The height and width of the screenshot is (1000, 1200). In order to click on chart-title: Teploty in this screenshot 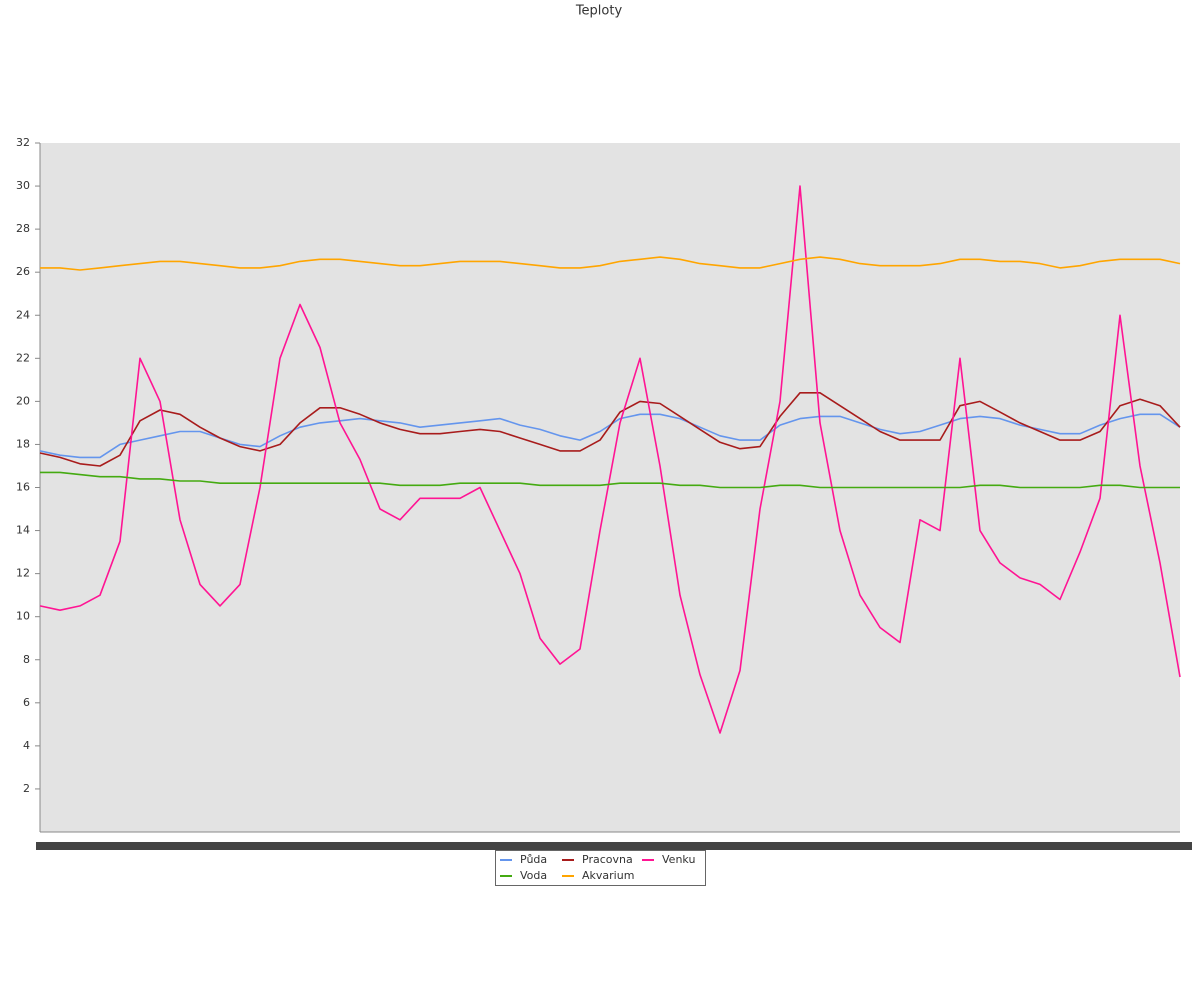, I will do `click(599, 11)`.